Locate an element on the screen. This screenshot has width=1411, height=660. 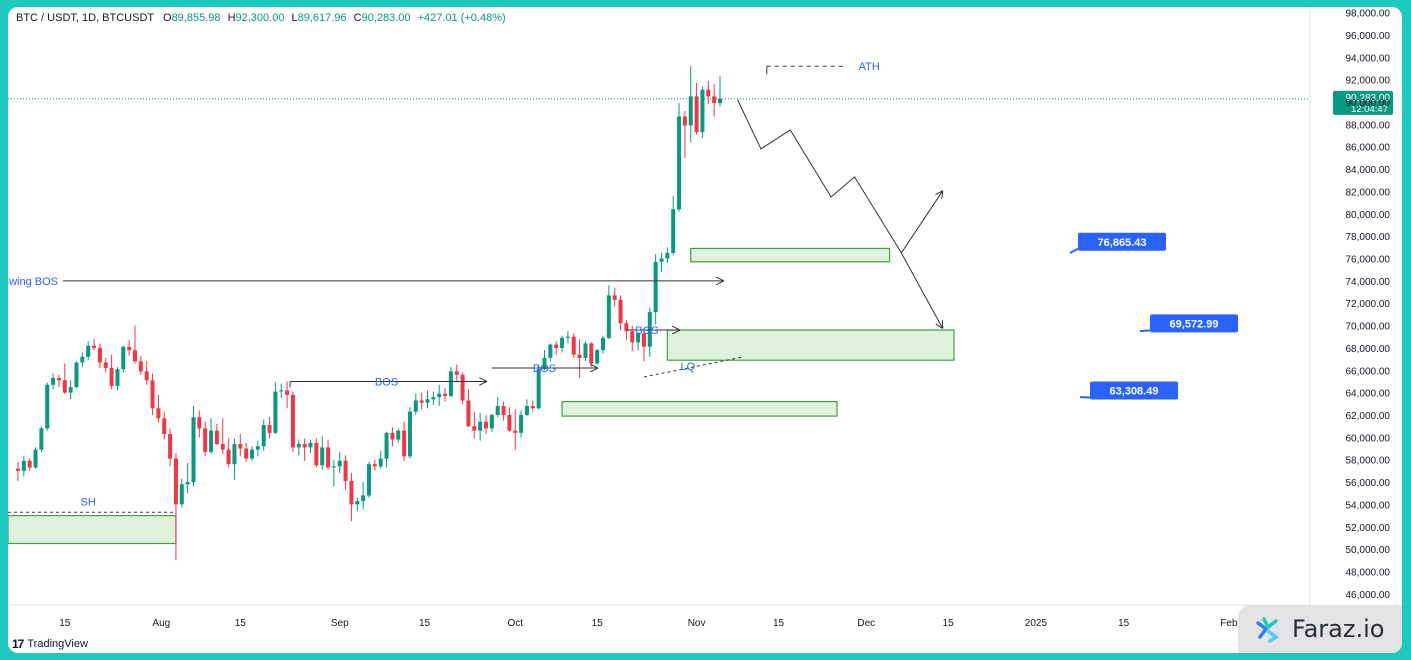
open-label: O is located at coordinates (167, 18).